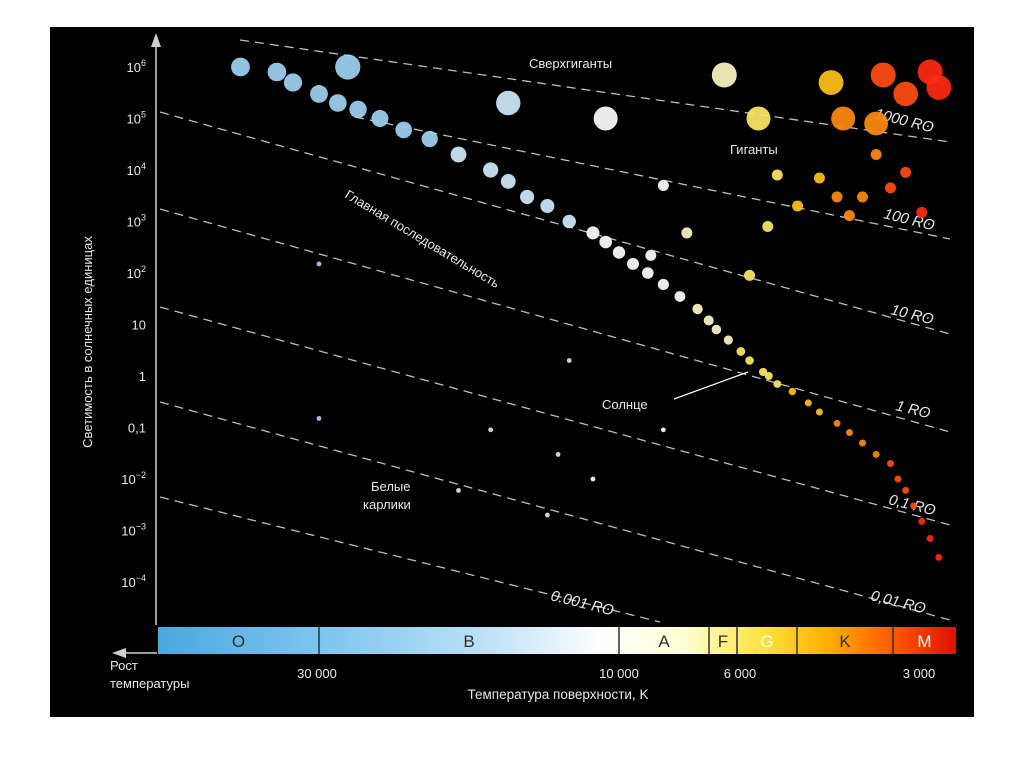 The height and width of the screenshot is (767, 1024). I want to click on y-tick-label: 10⁻⁴, so click(133, 581).